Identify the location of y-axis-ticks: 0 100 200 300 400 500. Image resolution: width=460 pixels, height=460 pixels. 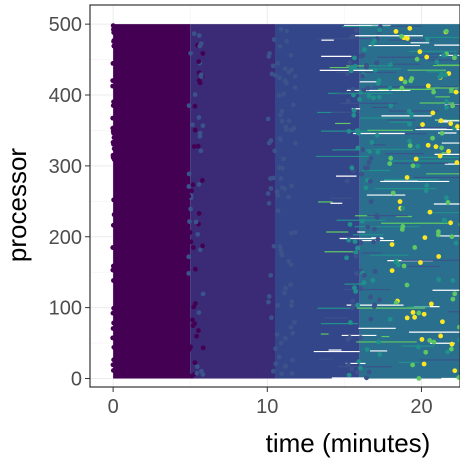
(69, 202).